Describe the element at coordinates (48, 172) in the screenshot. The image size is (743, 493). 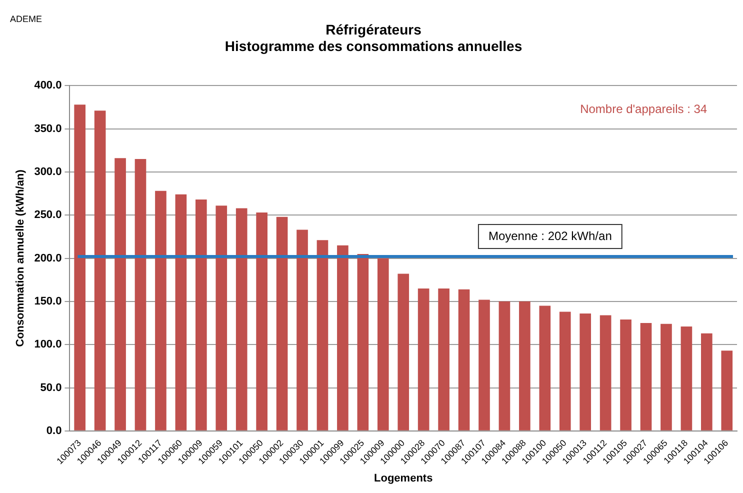
I see `y-tick-label: 300.0` at that location.